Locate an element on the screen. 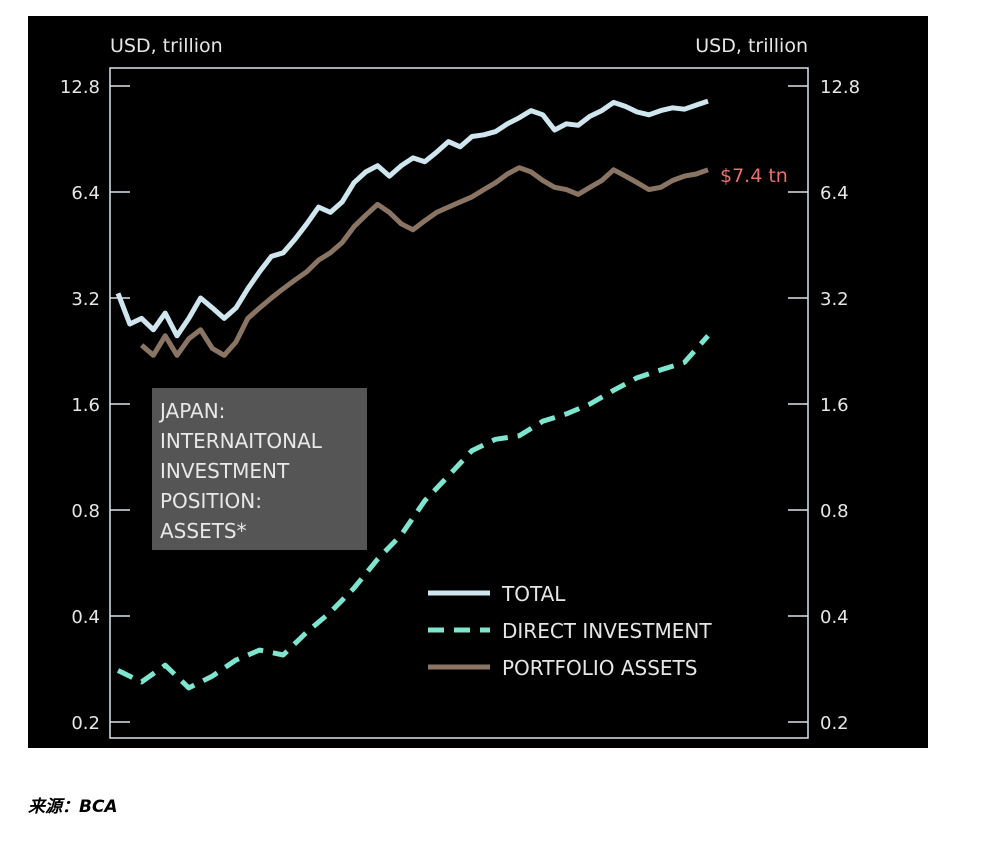 This screenshot has width=984, height=842. right-tick-label: 0.8 is located at coordinates (834, 511).